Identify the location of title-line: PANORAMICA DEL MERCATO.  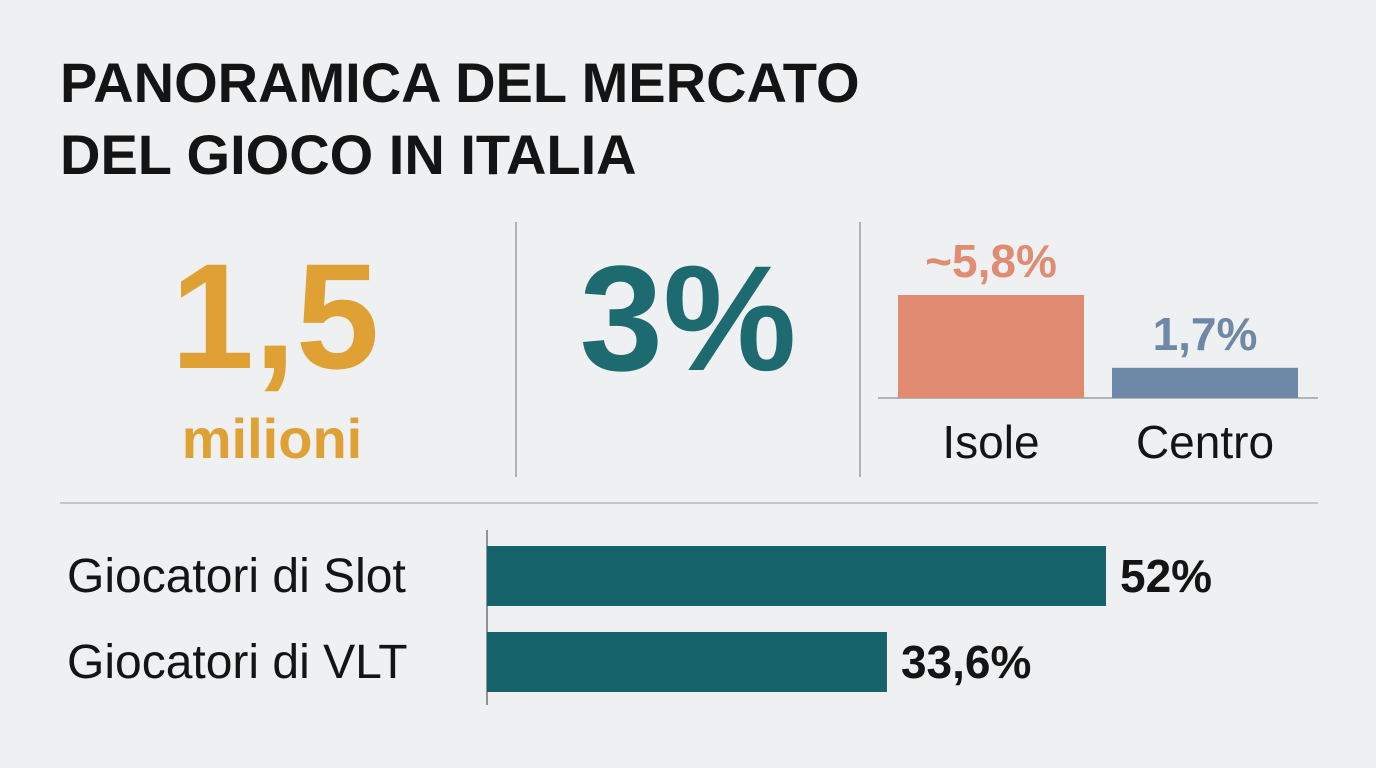
(460, 82).